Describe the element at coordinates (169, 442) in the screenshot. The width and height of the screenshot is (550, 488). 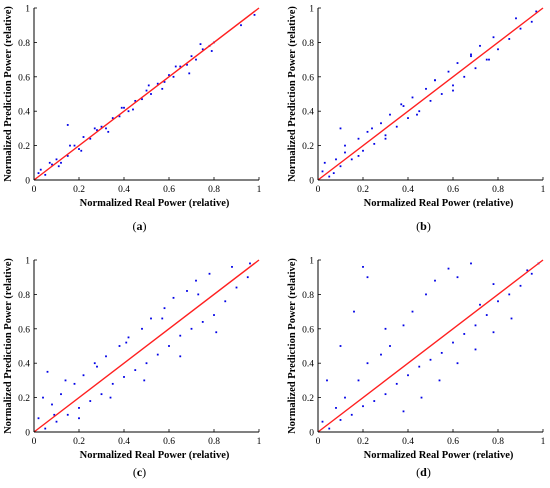
I see `x-tick-label: 0.6` at that location.